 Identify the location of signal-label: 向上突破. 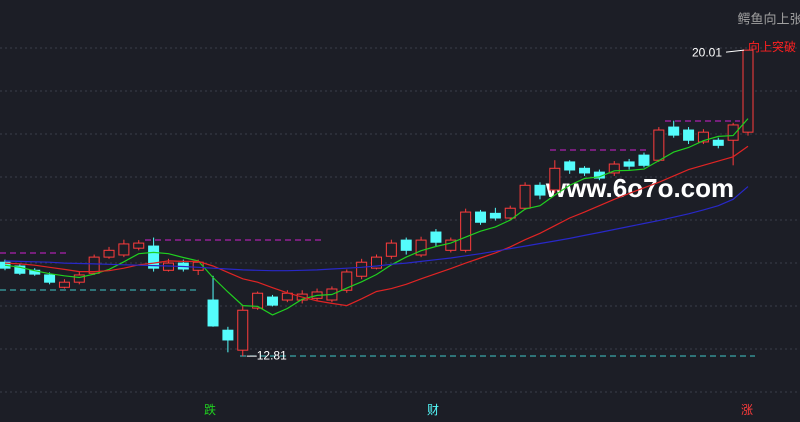
(772, 46).